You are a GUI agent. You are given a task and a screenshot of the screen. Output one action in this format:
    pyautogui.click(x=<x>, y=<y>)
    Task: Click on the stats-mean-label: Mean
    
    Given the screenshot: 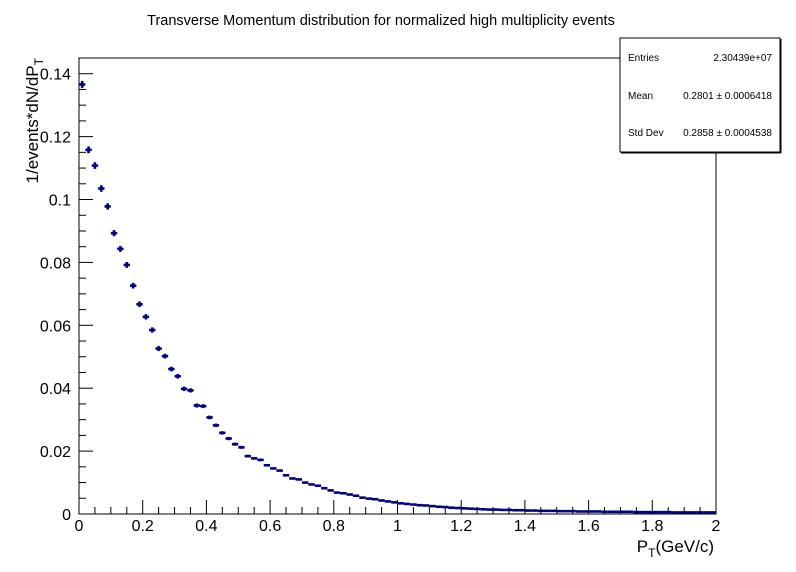 What is the action you would take?
    pyautogui.click(x=640, y=96)
    